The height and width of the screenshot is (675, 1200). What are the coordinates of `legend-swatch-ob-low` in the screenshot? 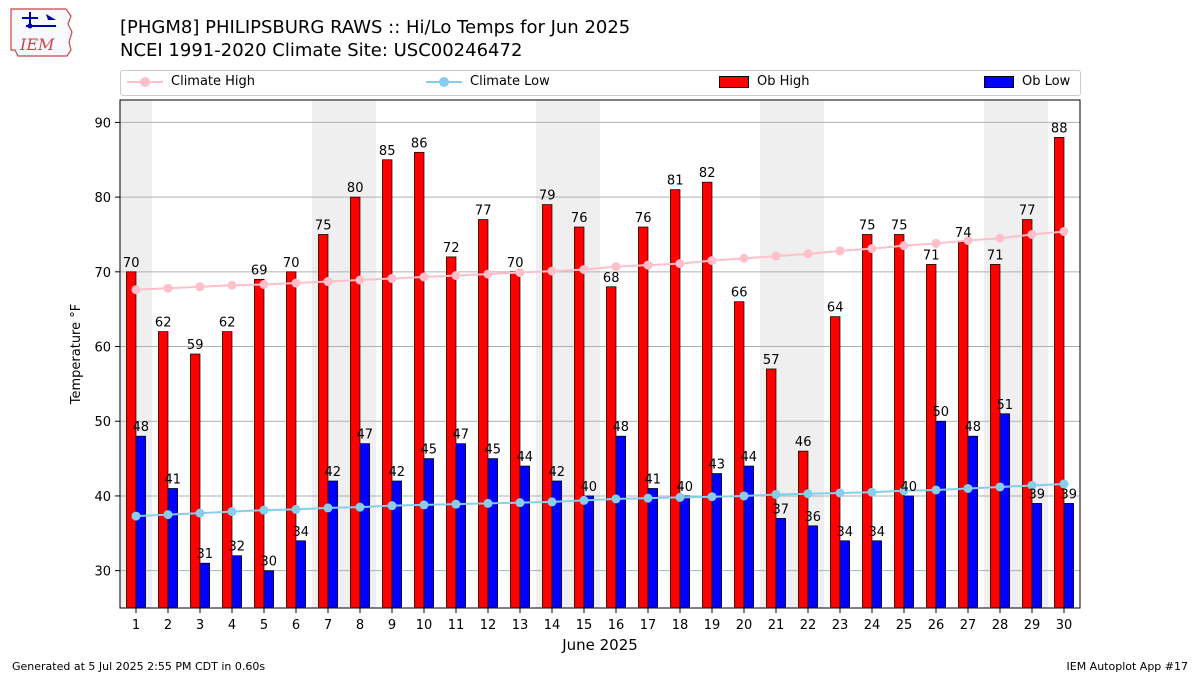 It's located at (999, 81).